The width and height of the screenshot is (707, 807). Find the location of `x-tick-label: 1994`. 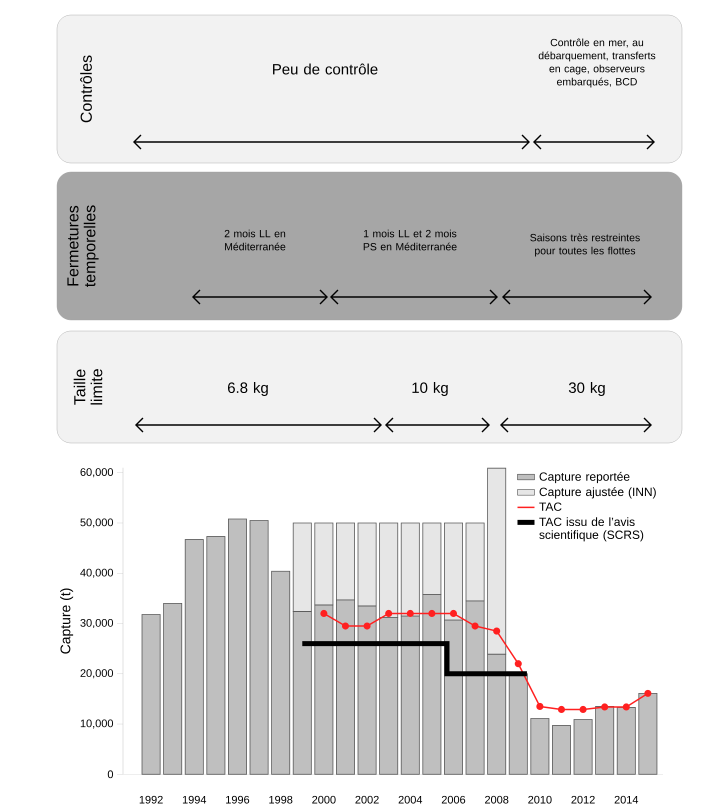

x-tick-label: 1994 is located at coordinates (194, 800).